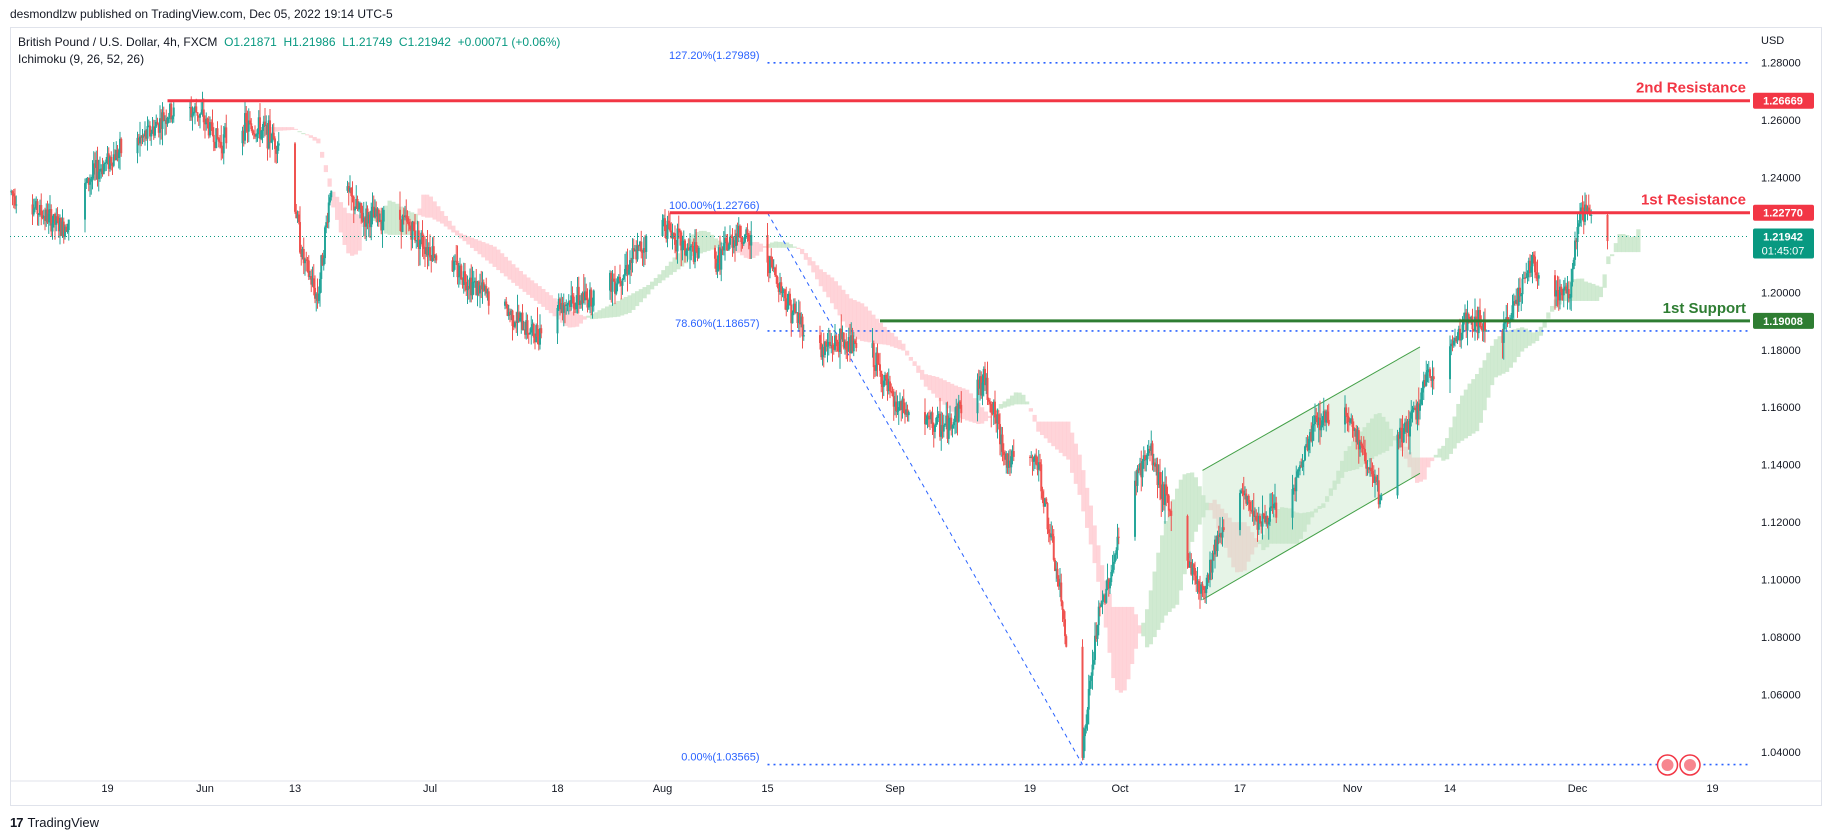 Image resolution: width=1832 pixels, height=840 pixels. I want to click on price-tick-label: 1.18000, so click(1781, 351).